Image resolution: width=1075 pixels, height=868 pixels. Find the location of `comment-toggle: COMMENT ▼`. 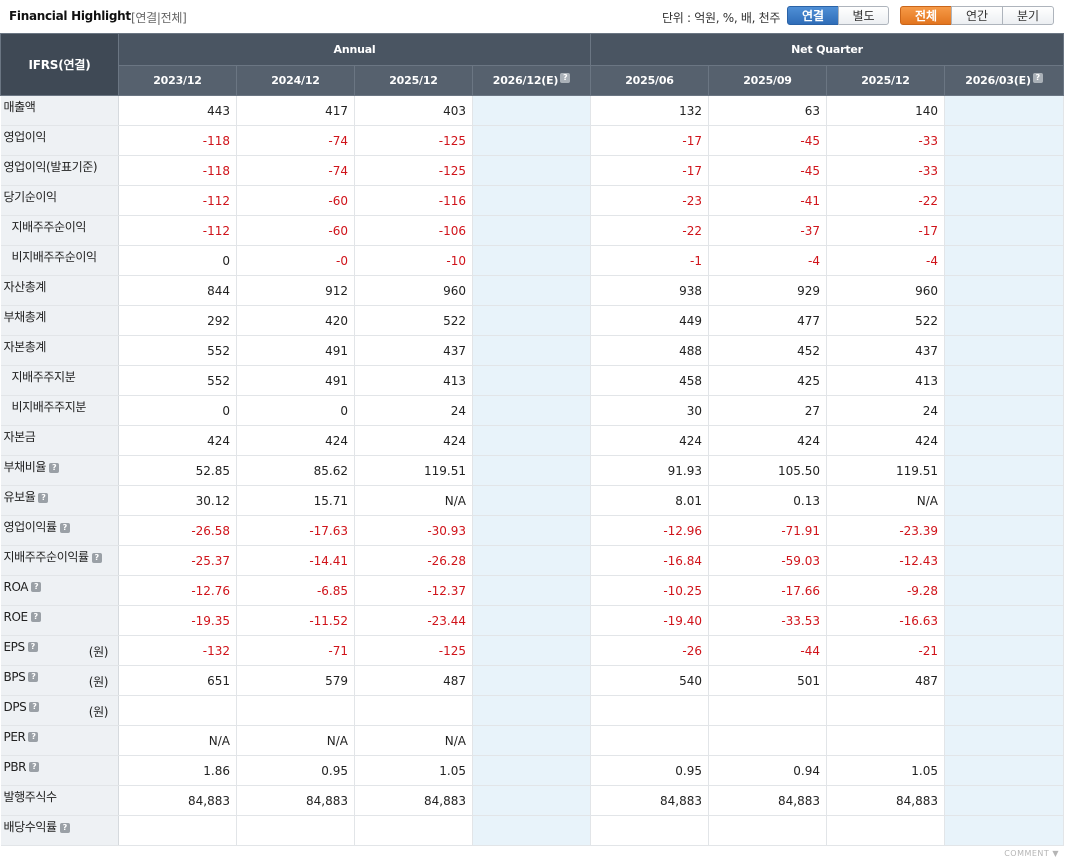

comment-toggle: COMMENT ▼ is located at coordinates (1031, 853).